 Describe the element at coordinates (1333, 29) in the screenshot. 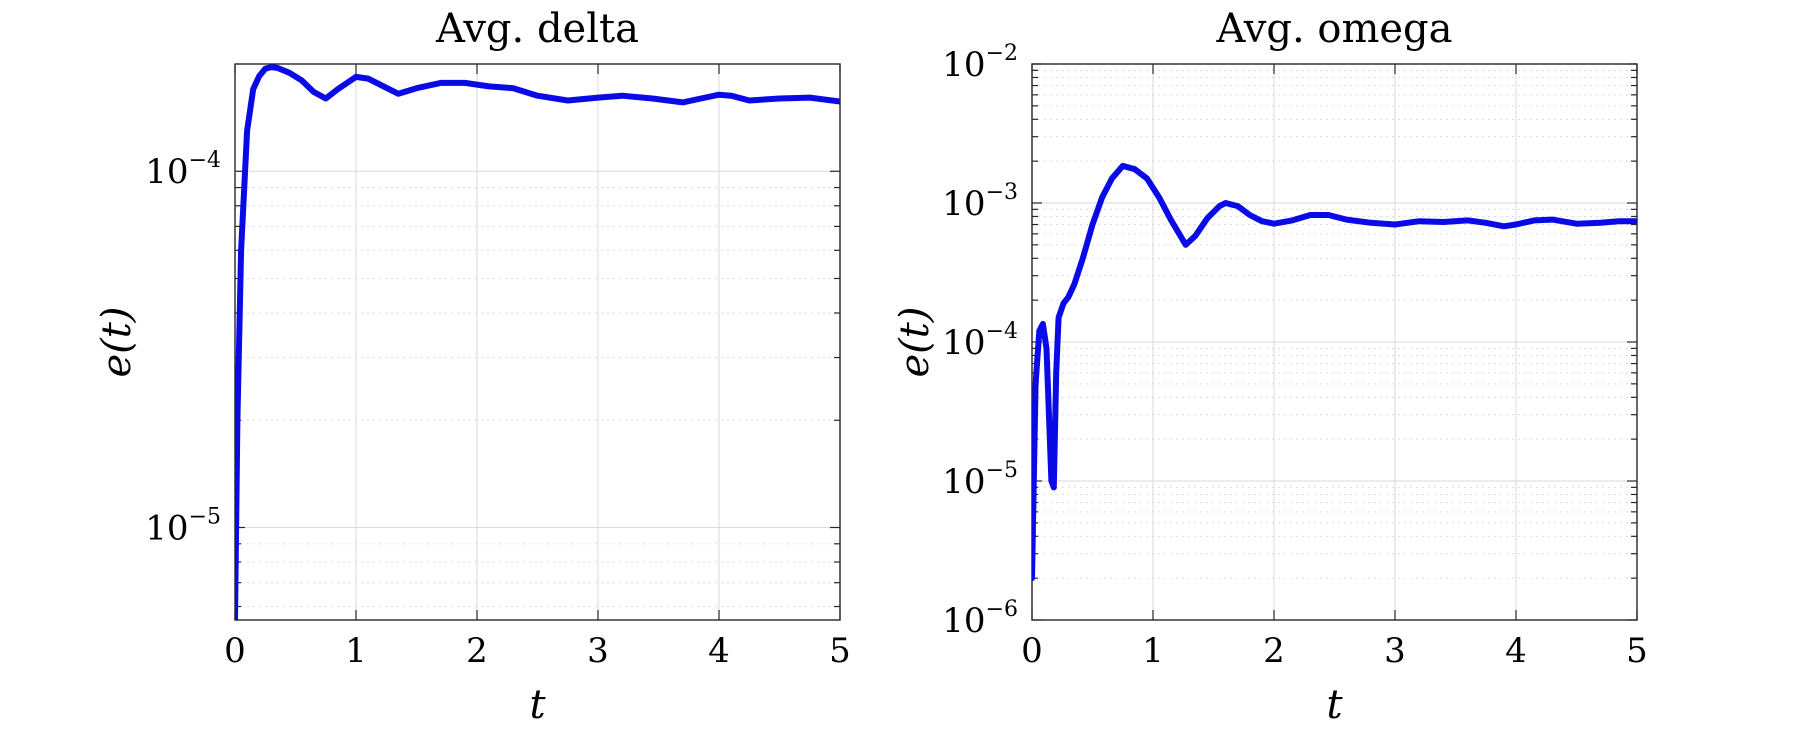

I see `chart-title: Avg. omega` at that location.